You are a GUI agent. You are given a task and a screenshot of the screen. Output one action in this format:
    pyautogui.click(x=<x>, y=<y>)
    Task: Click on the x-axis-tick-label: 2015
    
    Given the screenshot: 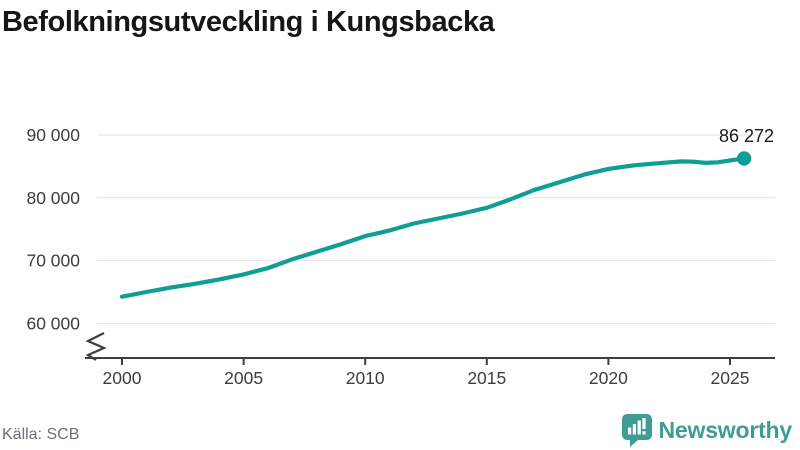 What is the action you would take?
    pyautogui.click(x=486, y=378)
    